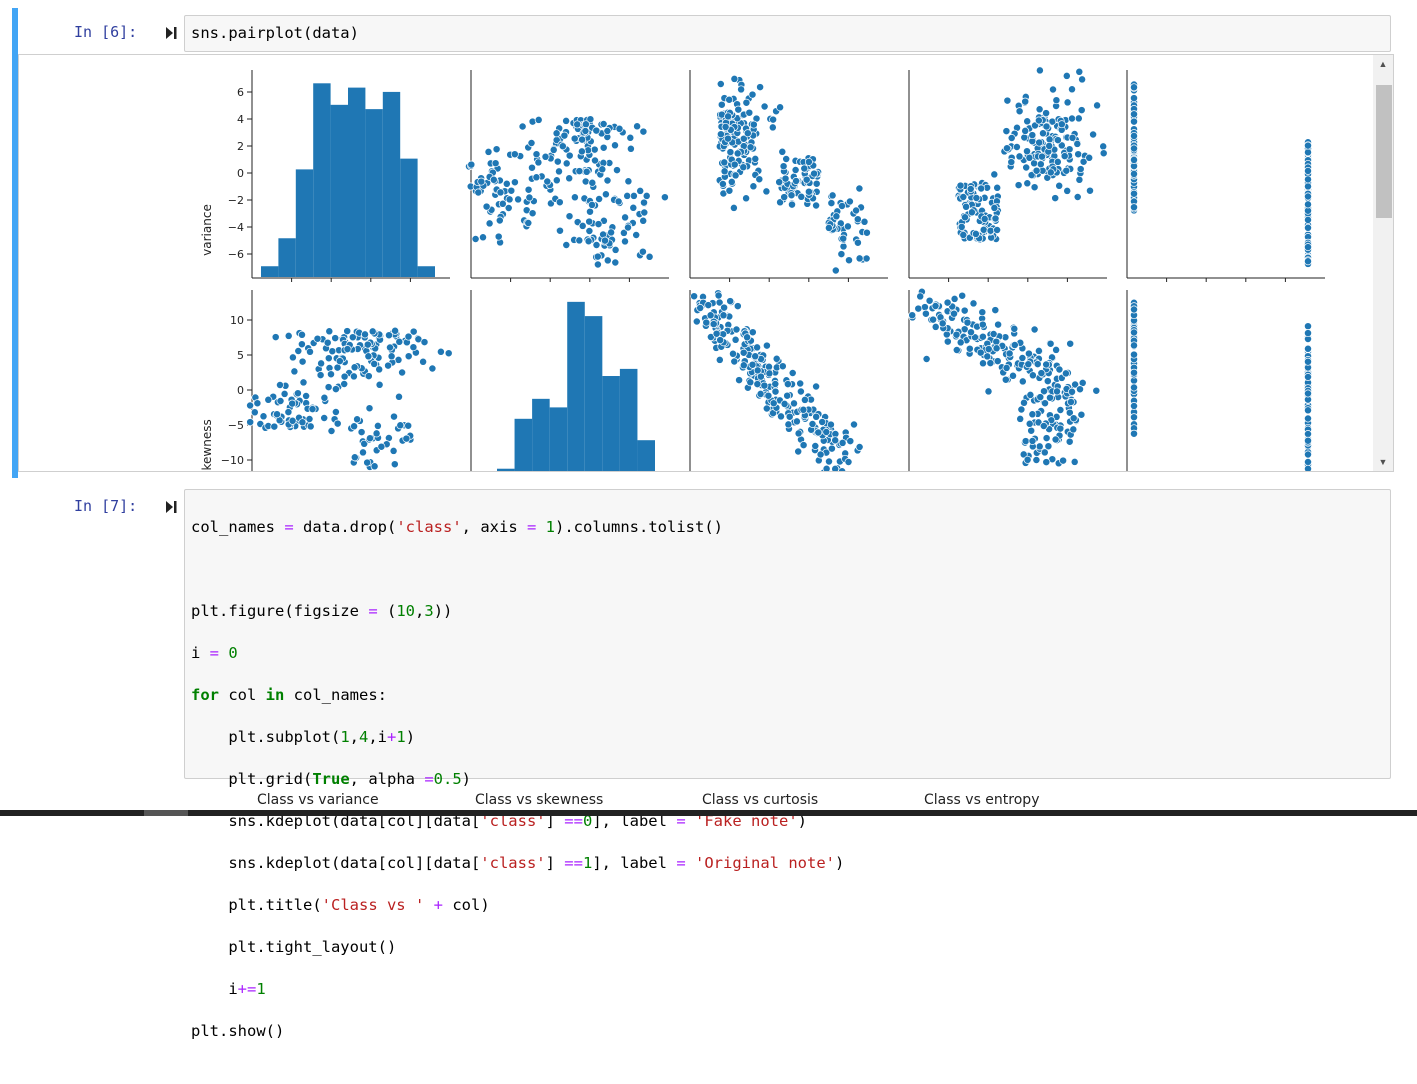  I want to click on code-text: ,i, so click(378, 737).